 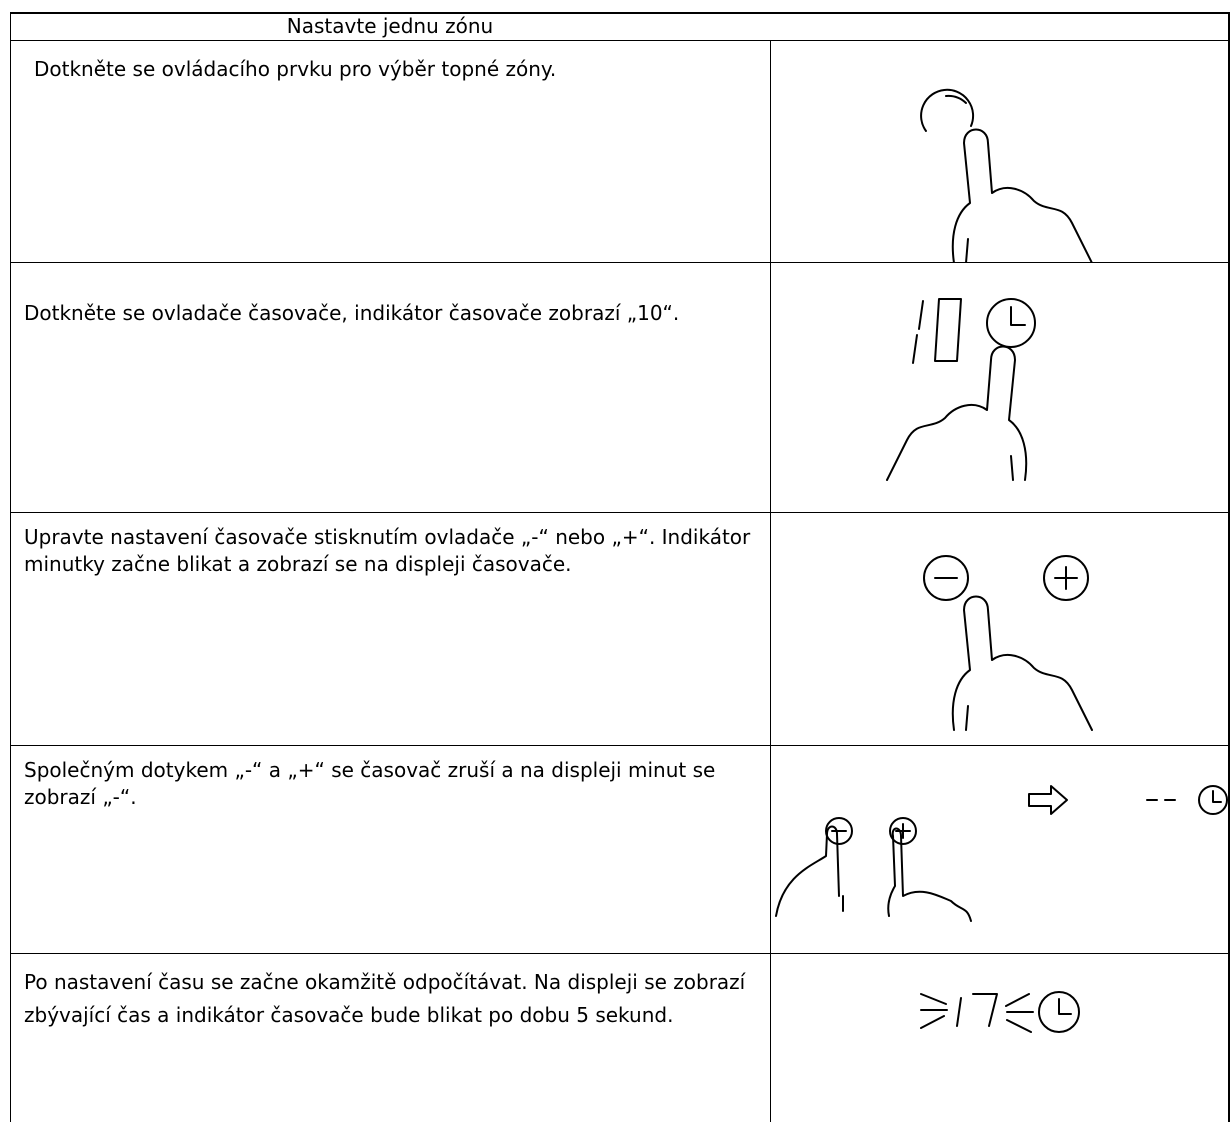 What do you see at coordinates (961, 389) in the screenshot?
I see `timer-10-illustration` at bounding box center [961, 389].